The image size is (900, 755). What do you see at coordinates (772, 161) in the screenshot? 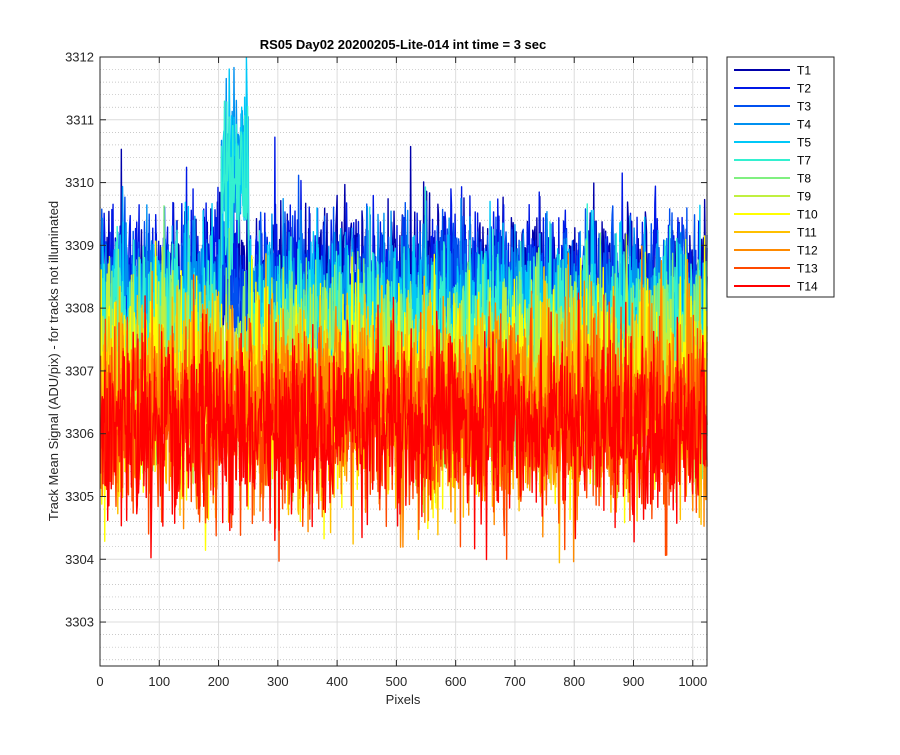
I see `legend-entry-t7: T7` at bounding box center [772, 161].